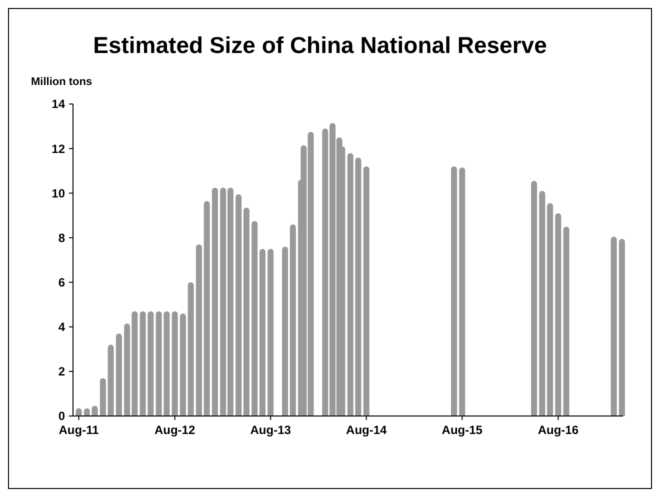 The height and width of the screenshot is (497, 660). I want to click on x-tick-label: Aug-14, so click(367, 430).